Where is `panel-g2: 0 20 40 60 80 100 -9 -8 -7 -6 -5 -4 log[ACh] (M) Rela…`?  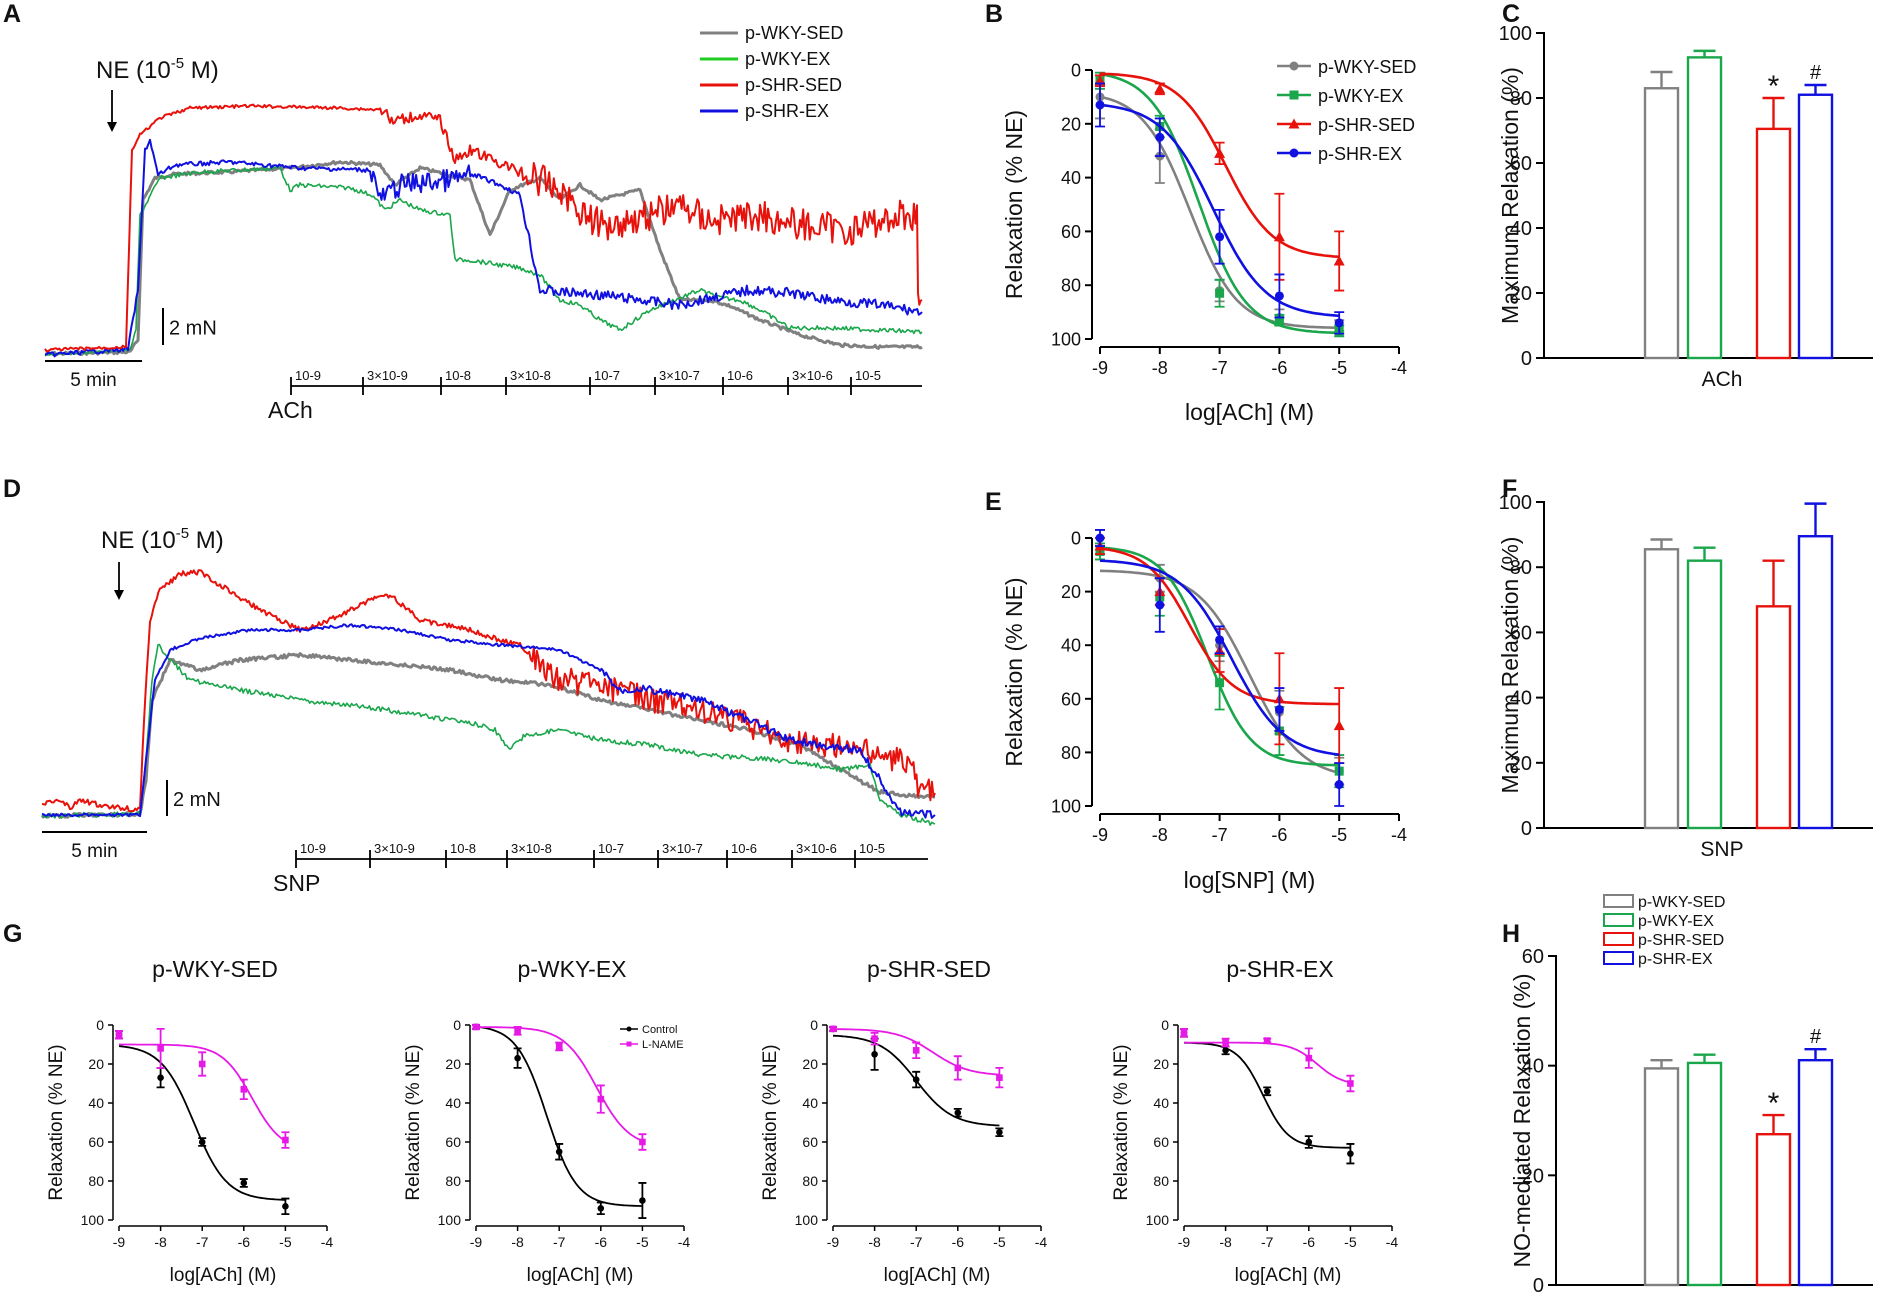 panel-g2: 0 20 40 60 80 100 -9 -8 -7 -6 -5 -4 log[ACh] (M) Rela… is located at coordinates (546, 1121).